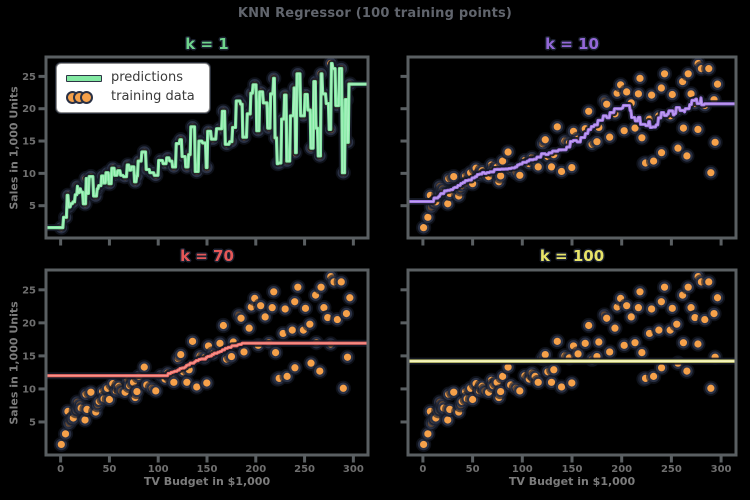 Image resolution: width=750 pixels, height=500 pixels. Describe the element at coordinates (147, 77) in the screenshot. I see `legend-label-predictions: predictions` at that location.